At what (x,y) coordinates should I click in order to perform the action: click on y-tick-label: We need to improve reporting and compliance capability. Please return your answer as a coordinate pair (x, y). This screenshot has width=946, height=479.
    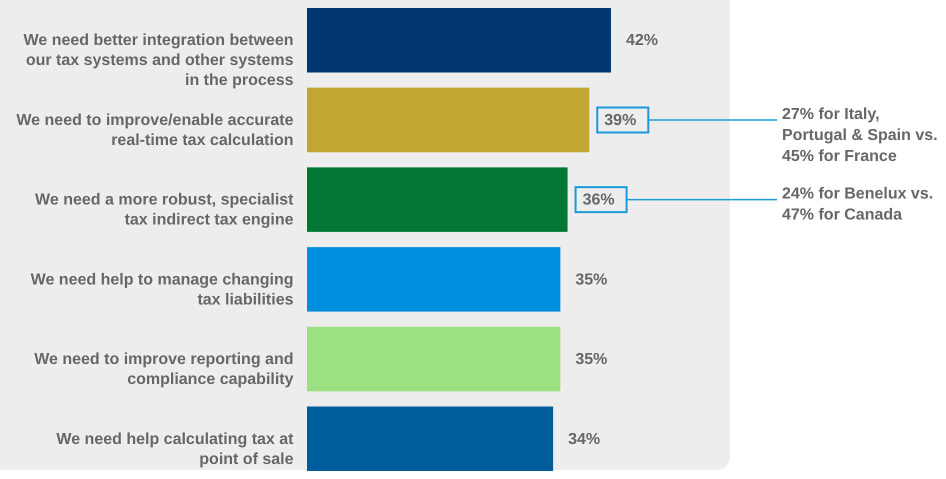
    Looking at the image, I should click on (164, 369).